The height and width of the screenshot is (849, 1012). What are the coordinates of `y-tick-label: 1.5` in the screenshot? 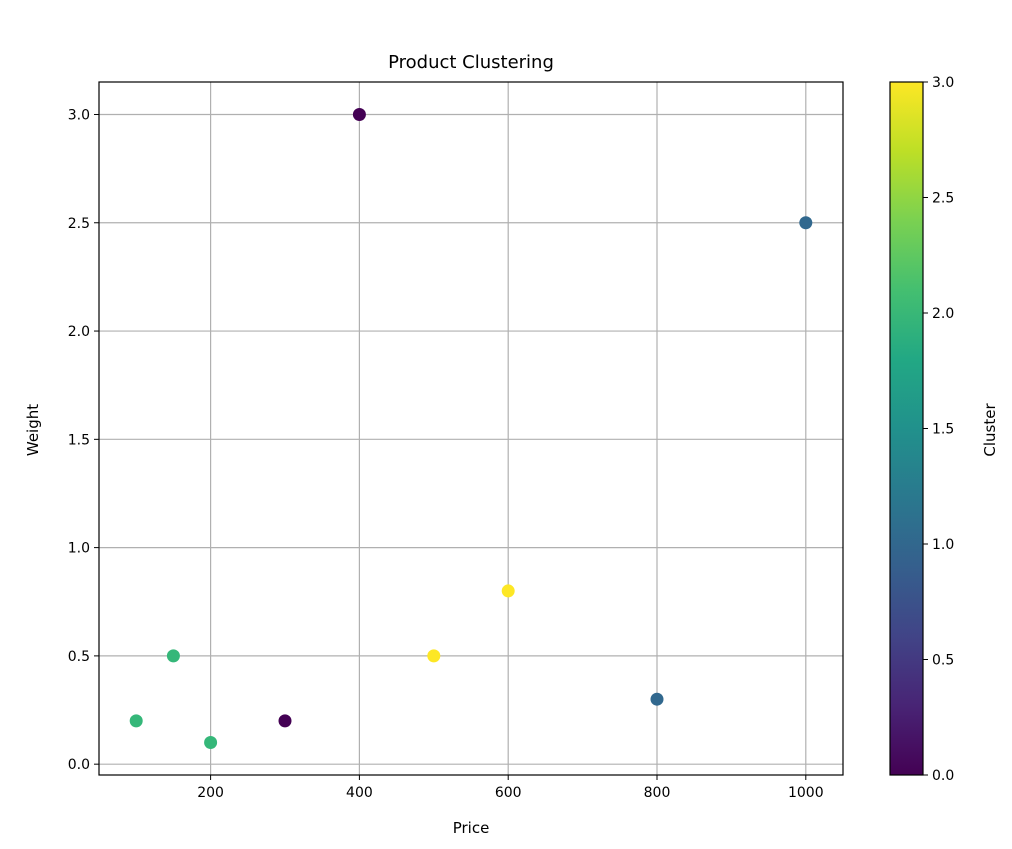 It's located at (79, 440).